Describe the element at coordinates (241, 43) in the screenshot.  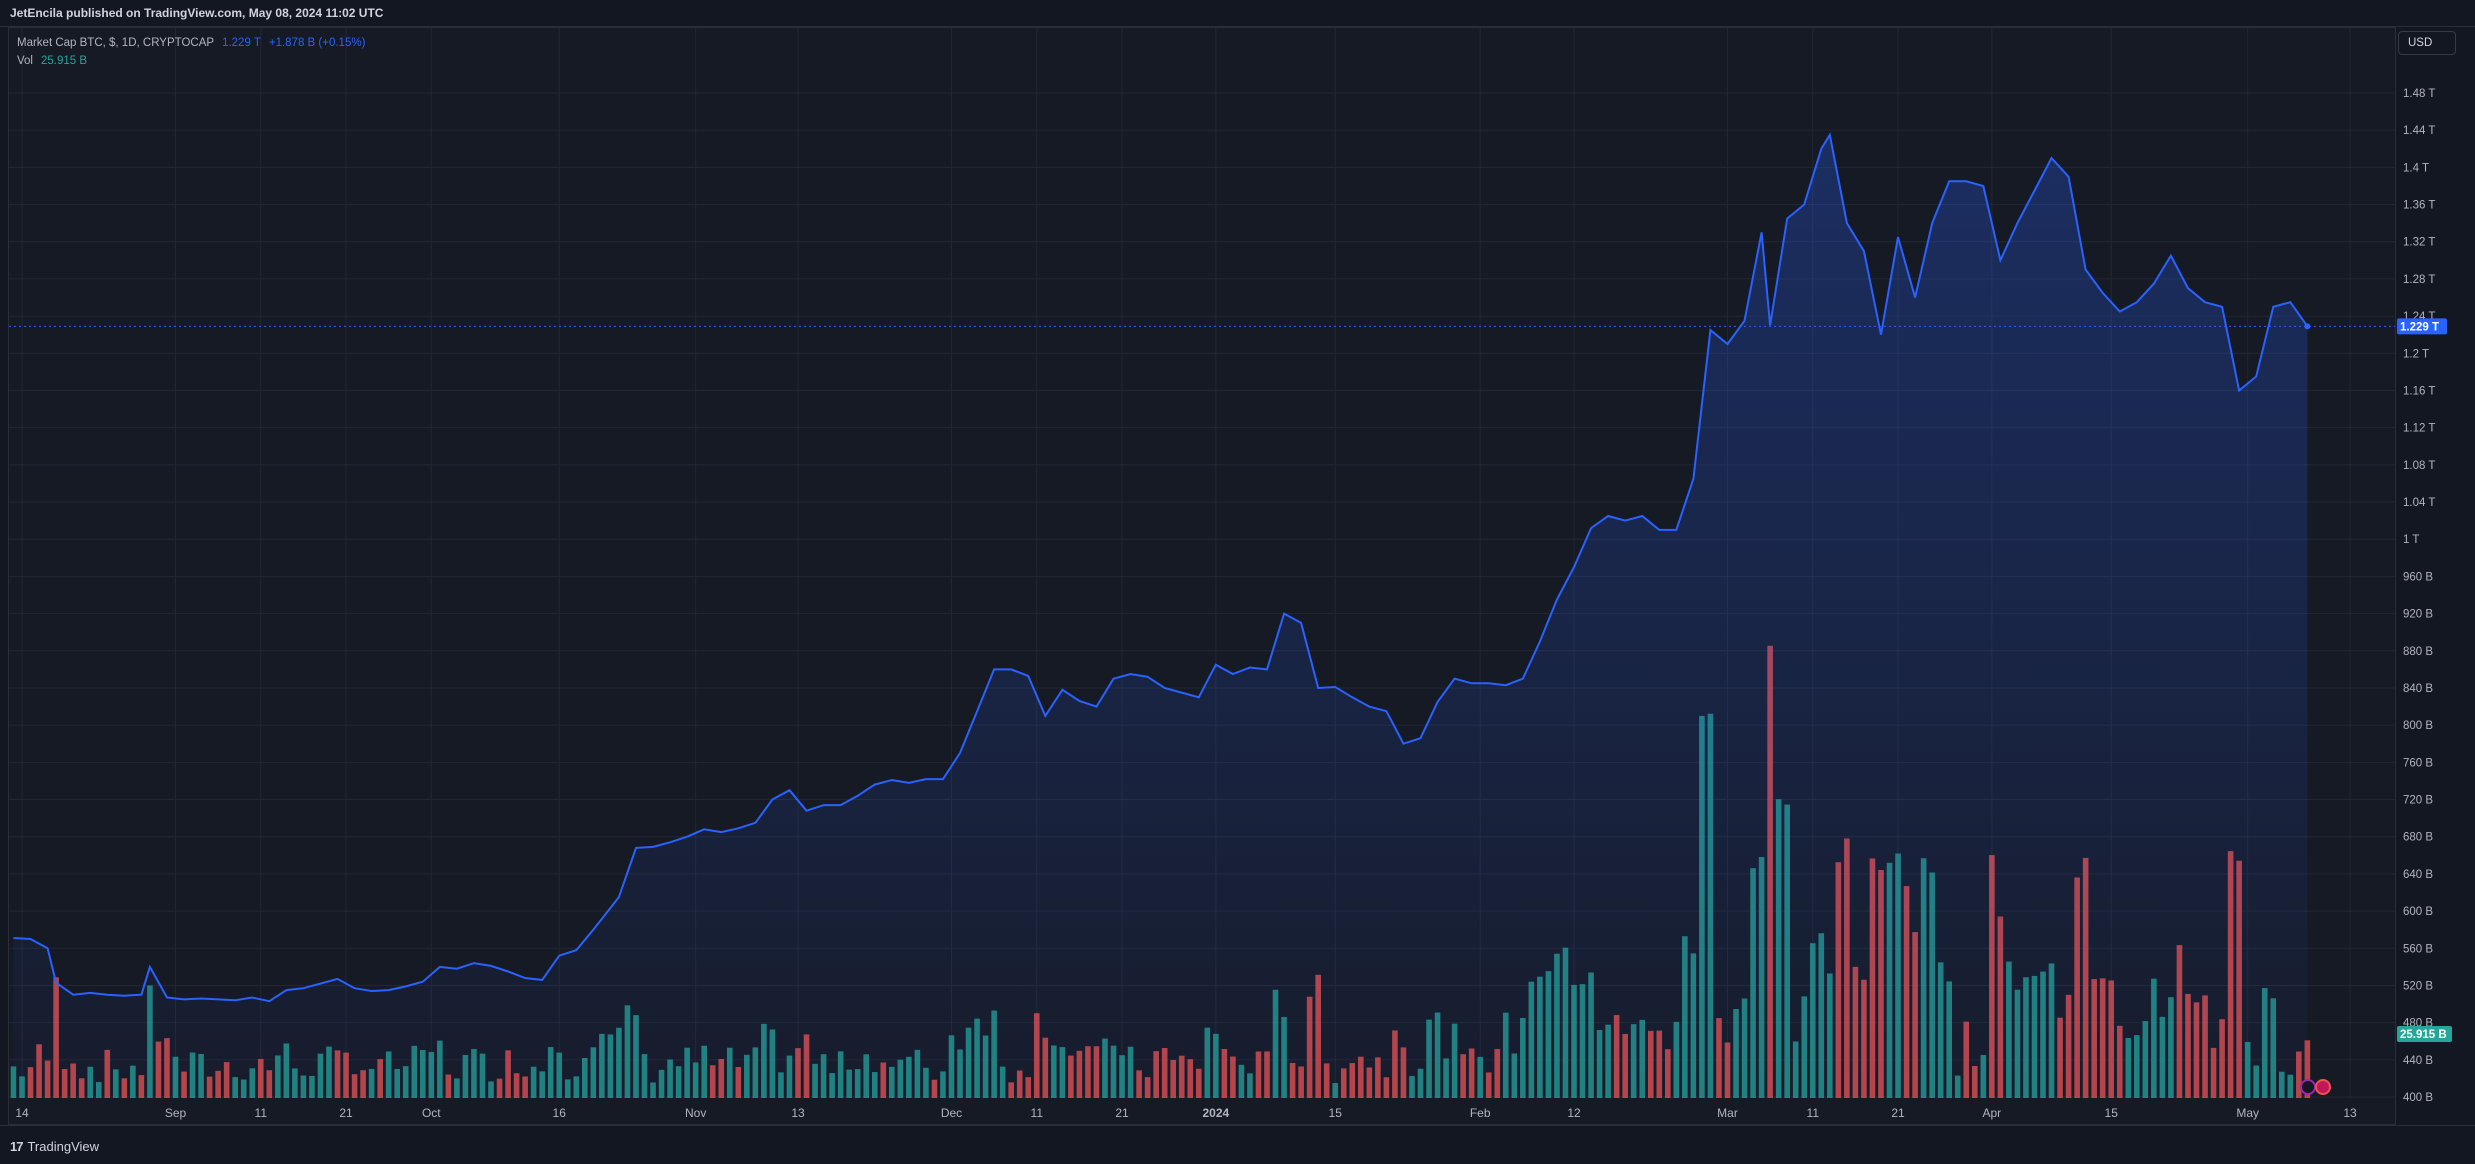
I see `last-value: 1.229 T` at that location.